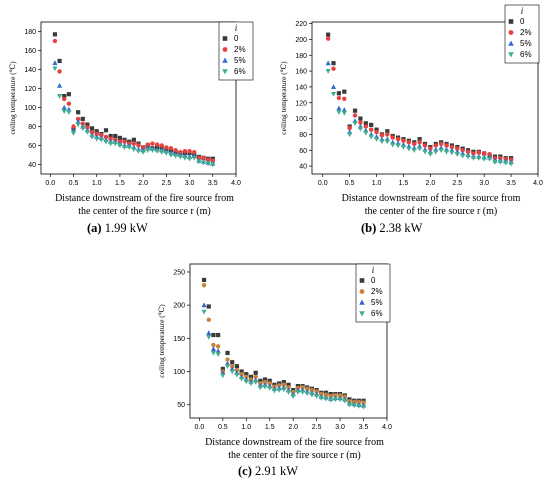  I want to click on x-axis-label-line2: the center of the fire source r (m), so click(431, 211).